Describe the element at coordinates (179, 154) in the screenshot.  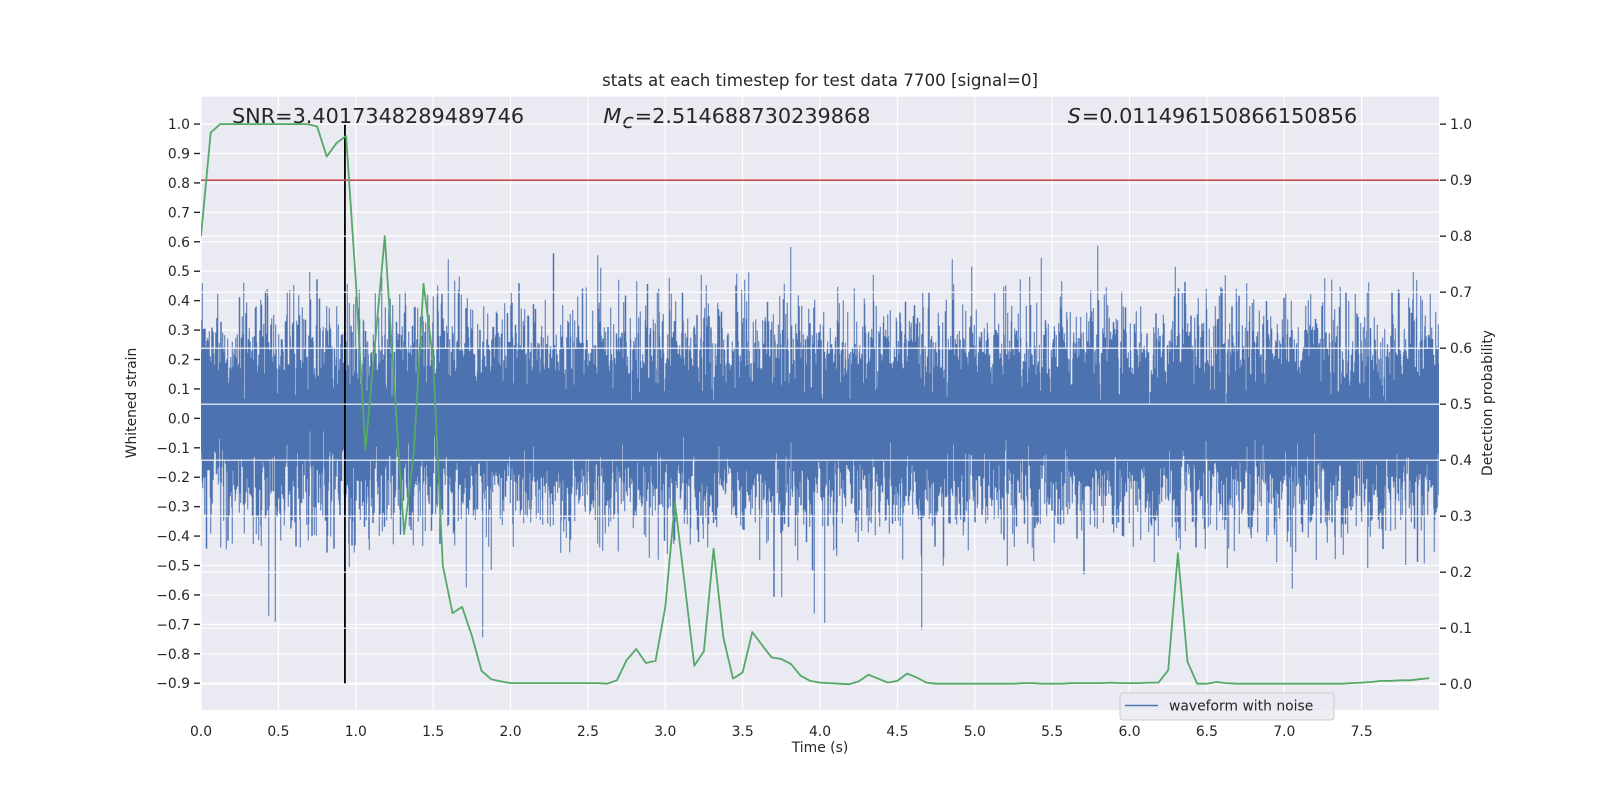
I see `y-tick-label-left: 0.9` at that location.